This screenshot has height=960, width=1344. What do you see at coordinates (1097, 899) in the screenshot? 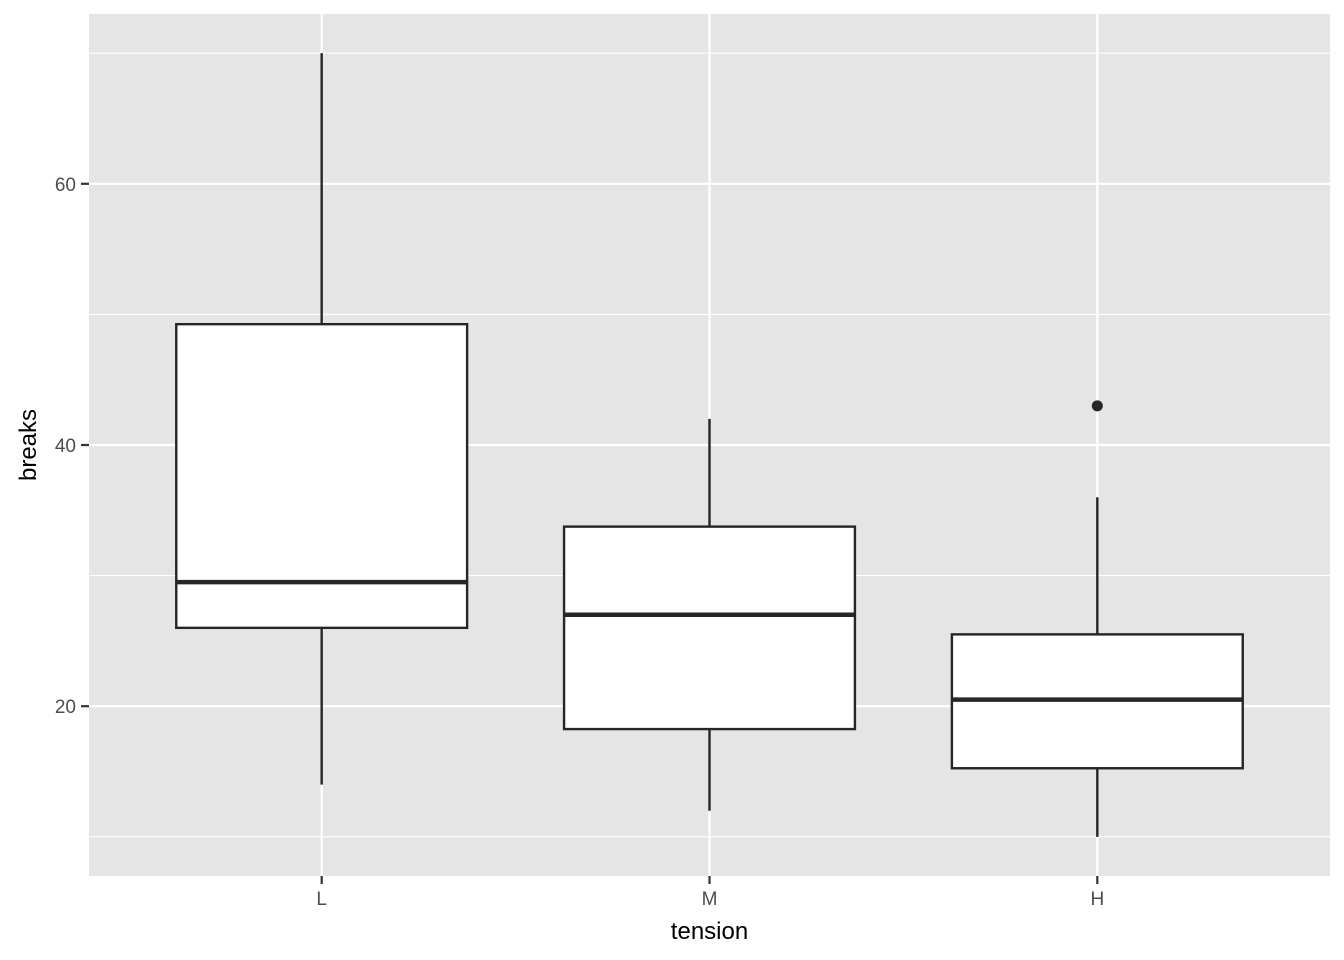
I see `x-tick-label: H` at bounding box center [1097, 899].